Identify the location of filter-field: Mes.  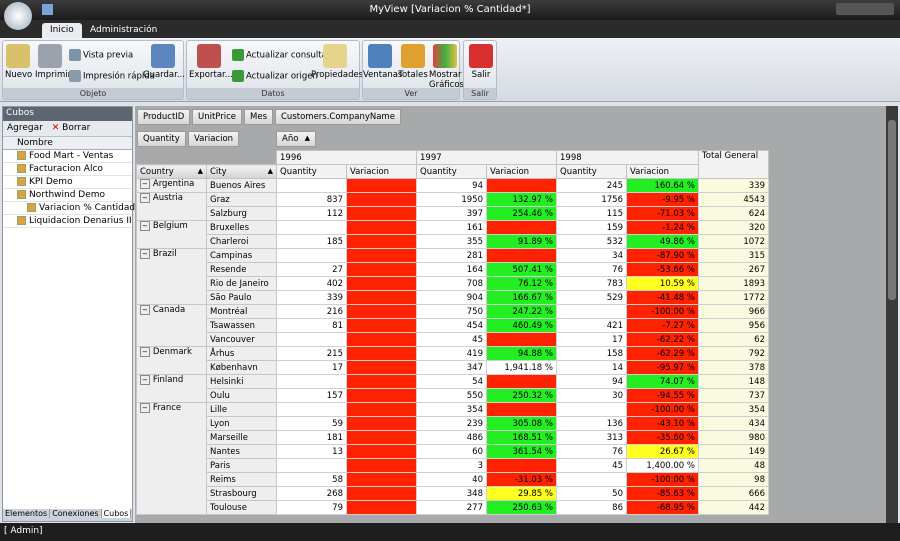
(258, 117).